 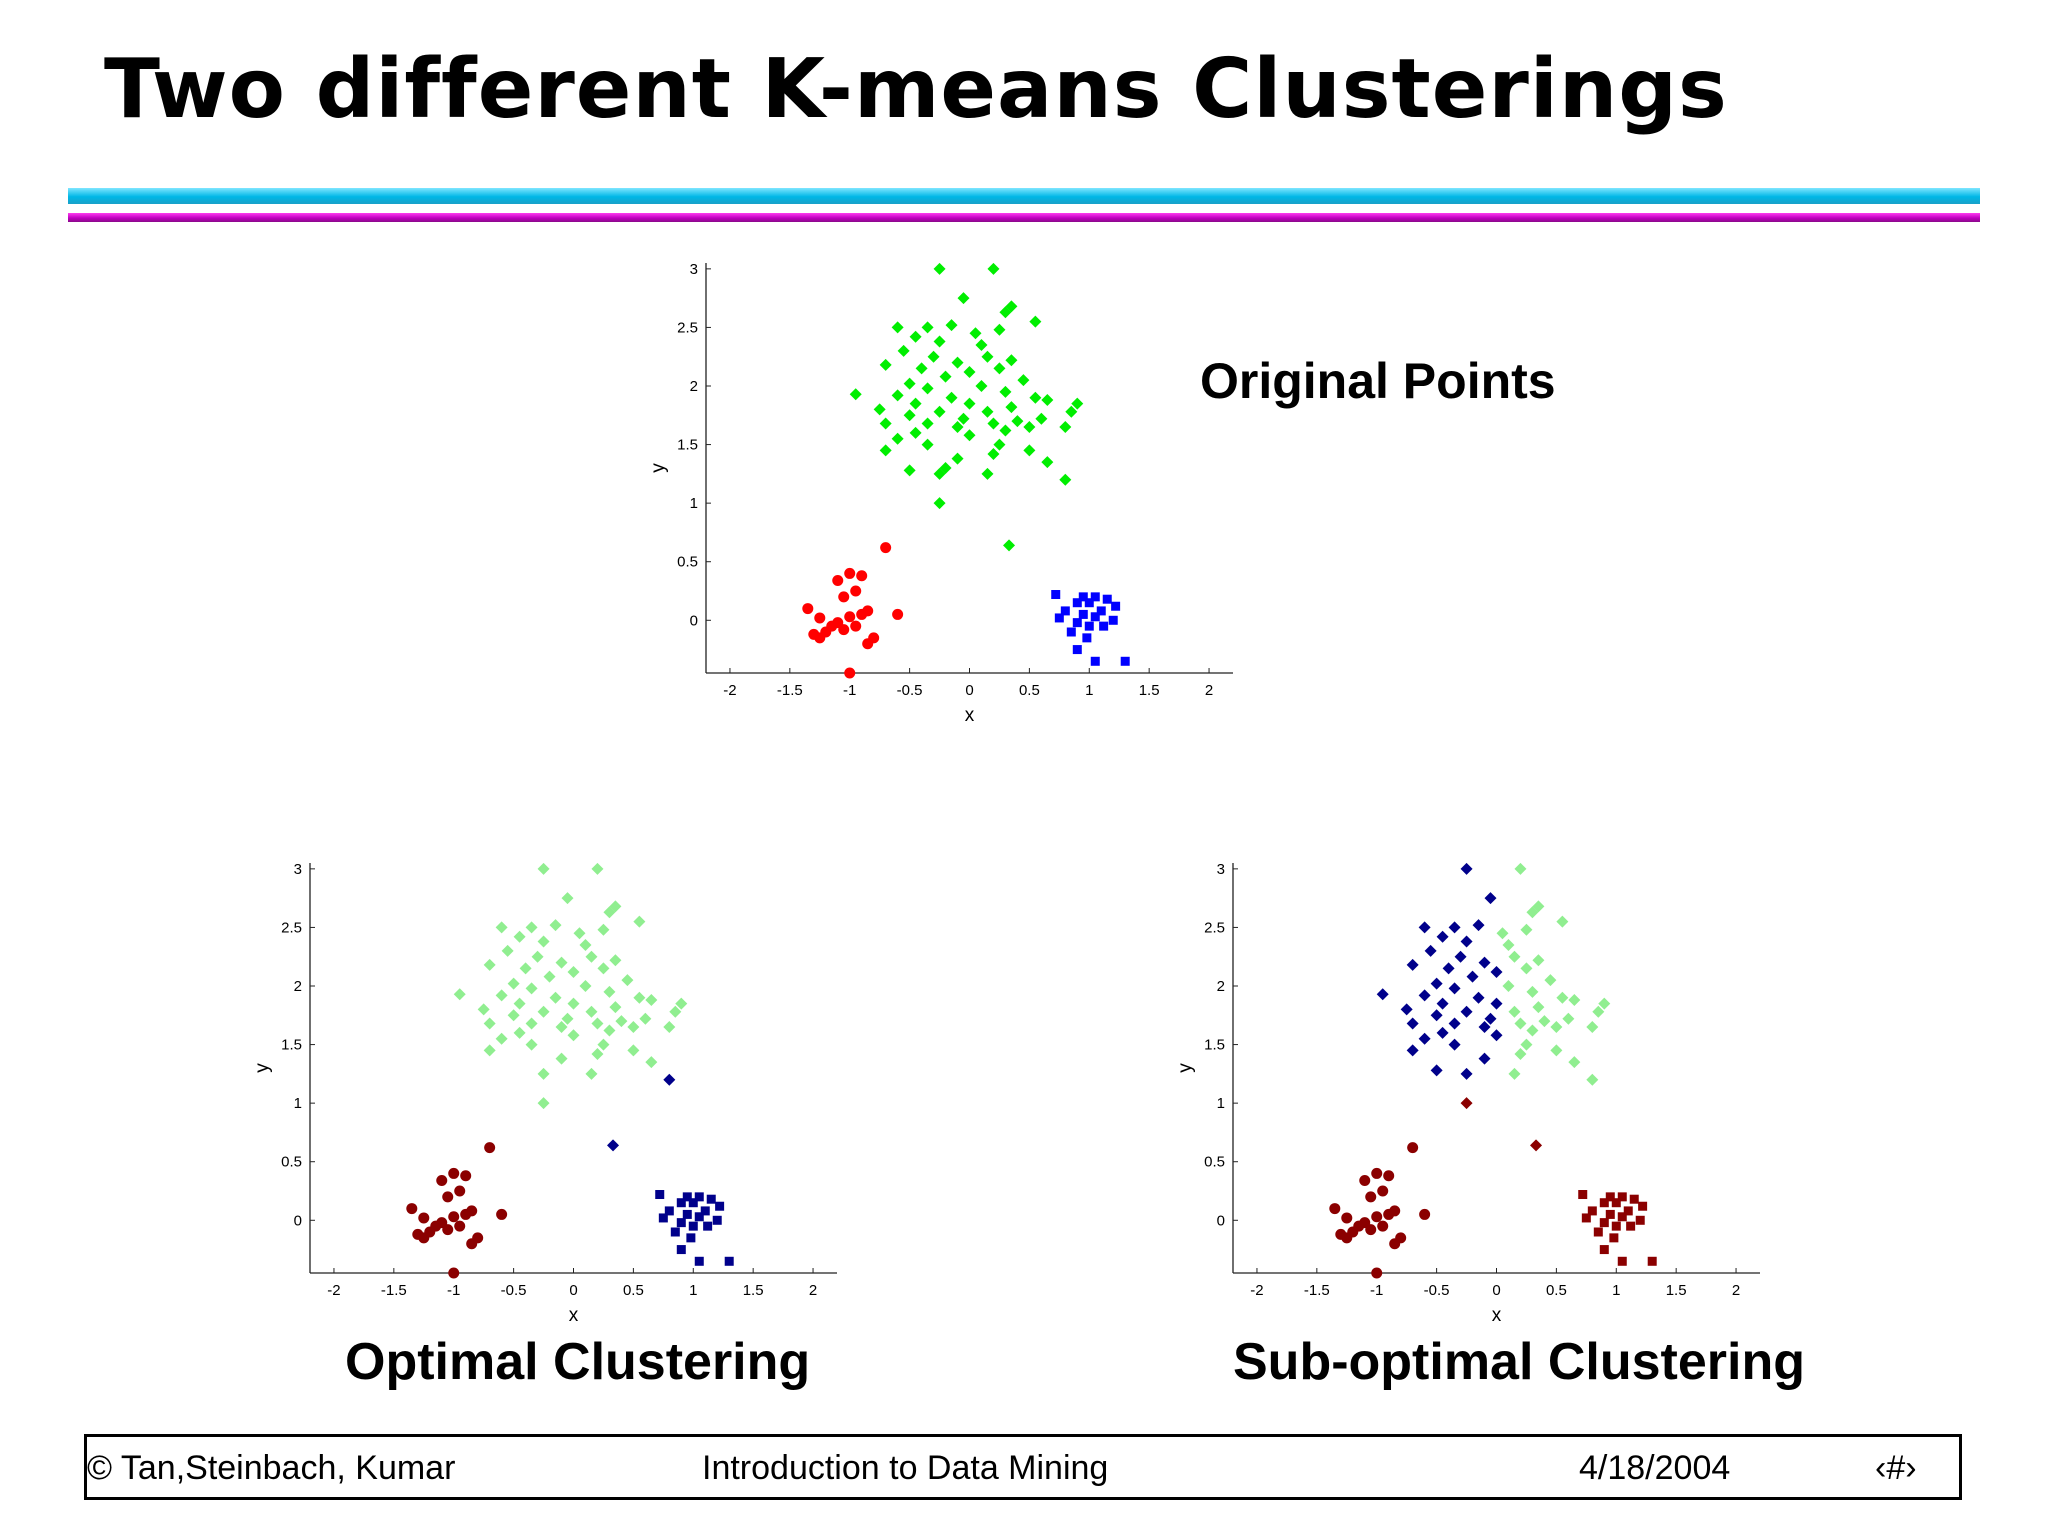 I want to click on y-tick-label: 2.5, so click(x=687, y=327).